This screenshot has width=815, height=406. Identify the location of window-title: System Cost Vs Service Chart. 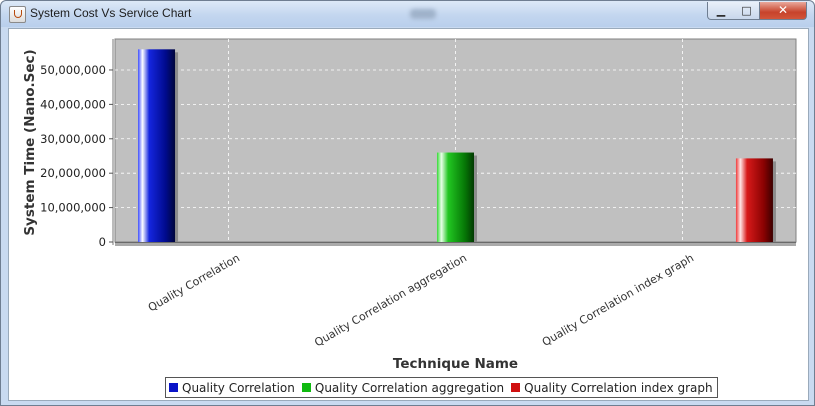
(111, 13).